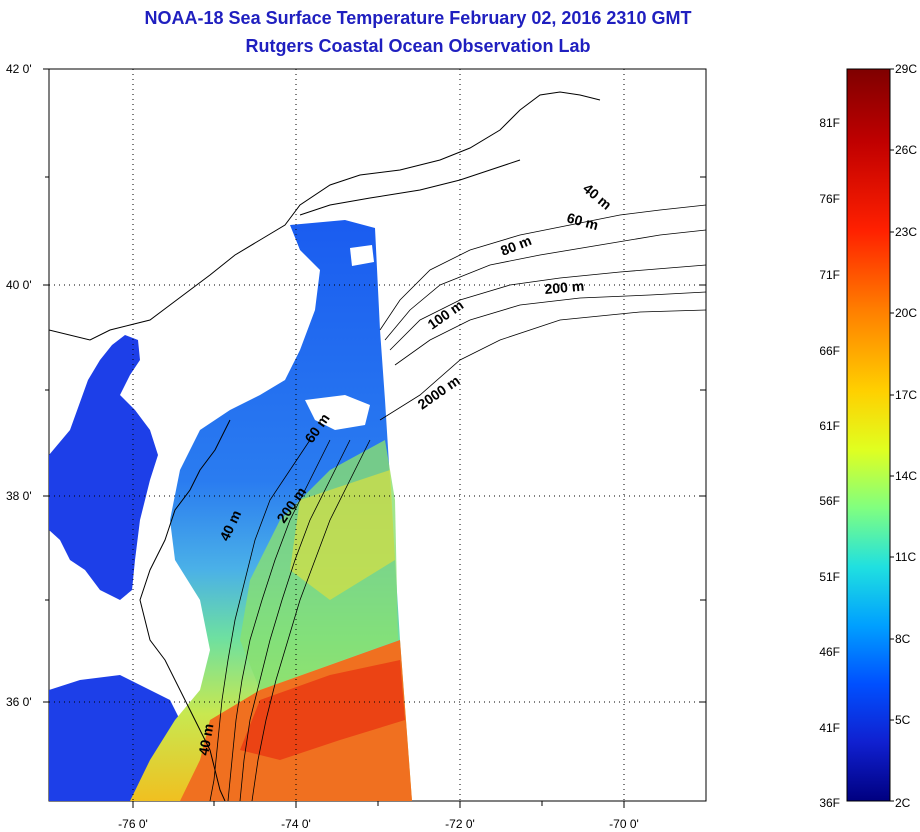 The width and height of the screenshot is (920, 832). I want to click on colorbar-label-f: 56F, so click(829, 501).